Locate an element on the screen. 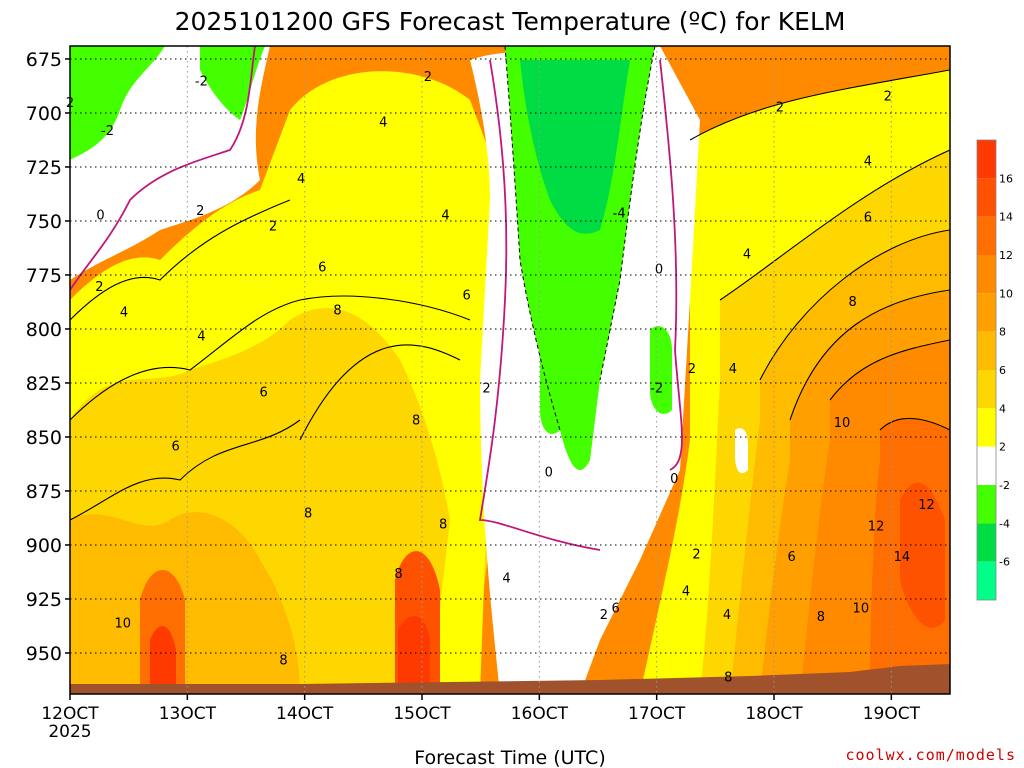  x-tick-label: 17OCT is located at coordinates (657, 714).